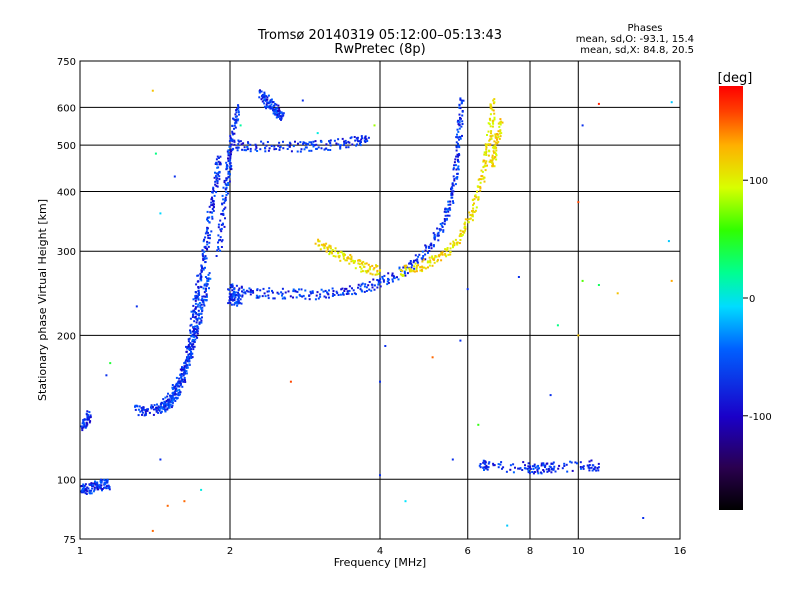 This screenshot has width=800, height=600. What do you see at coordinates (635, 39) in the screenshot?
I see `stats-line-o: mean, sd,O: -93.1, 15.4` at bounding box center [635, 39].